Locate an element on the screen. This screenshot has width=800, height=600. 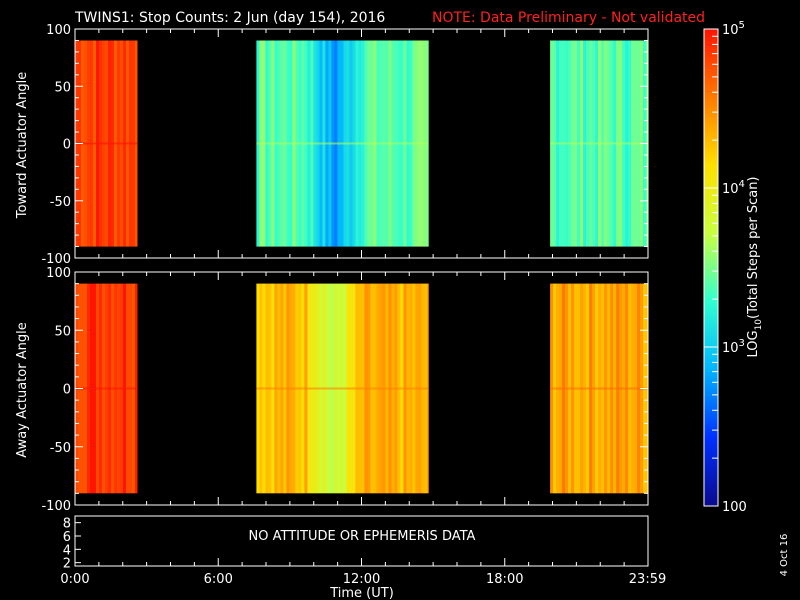
y-label-away: Away Actuator Angle is located at coordinates (22, 389).